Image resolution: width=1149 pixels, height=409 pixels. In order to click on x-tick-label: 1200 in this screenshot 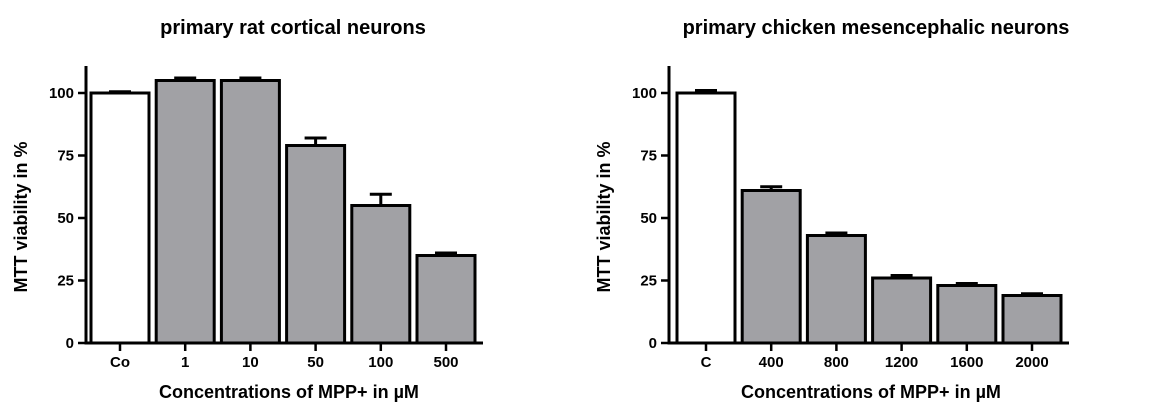, I will do `click(901, 362)`.